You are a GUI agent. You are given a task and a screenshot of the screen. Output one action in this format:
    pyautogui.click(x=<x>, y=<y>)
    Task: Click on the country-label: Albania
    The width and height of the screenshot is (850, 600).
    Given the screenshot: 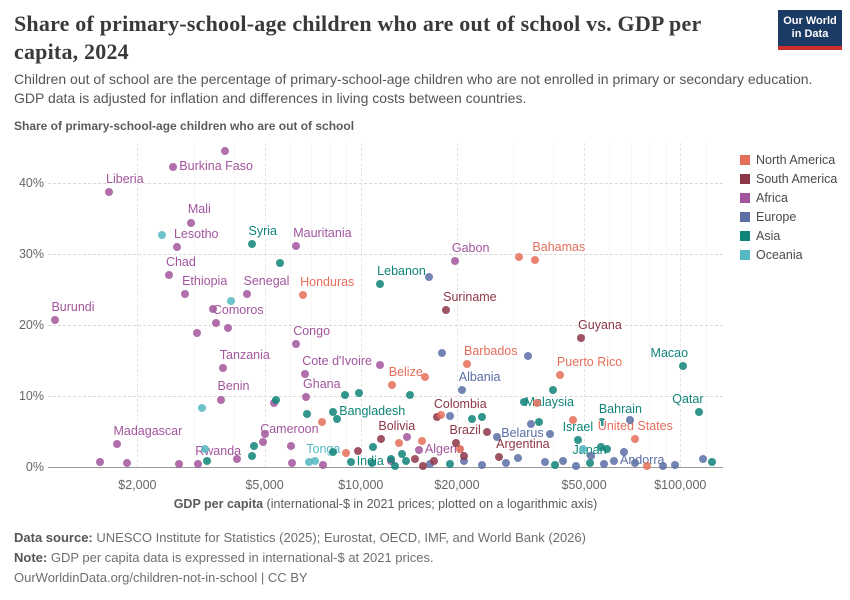 What is the action you would take?
    pyautogui.click(x=479, y=376)
    